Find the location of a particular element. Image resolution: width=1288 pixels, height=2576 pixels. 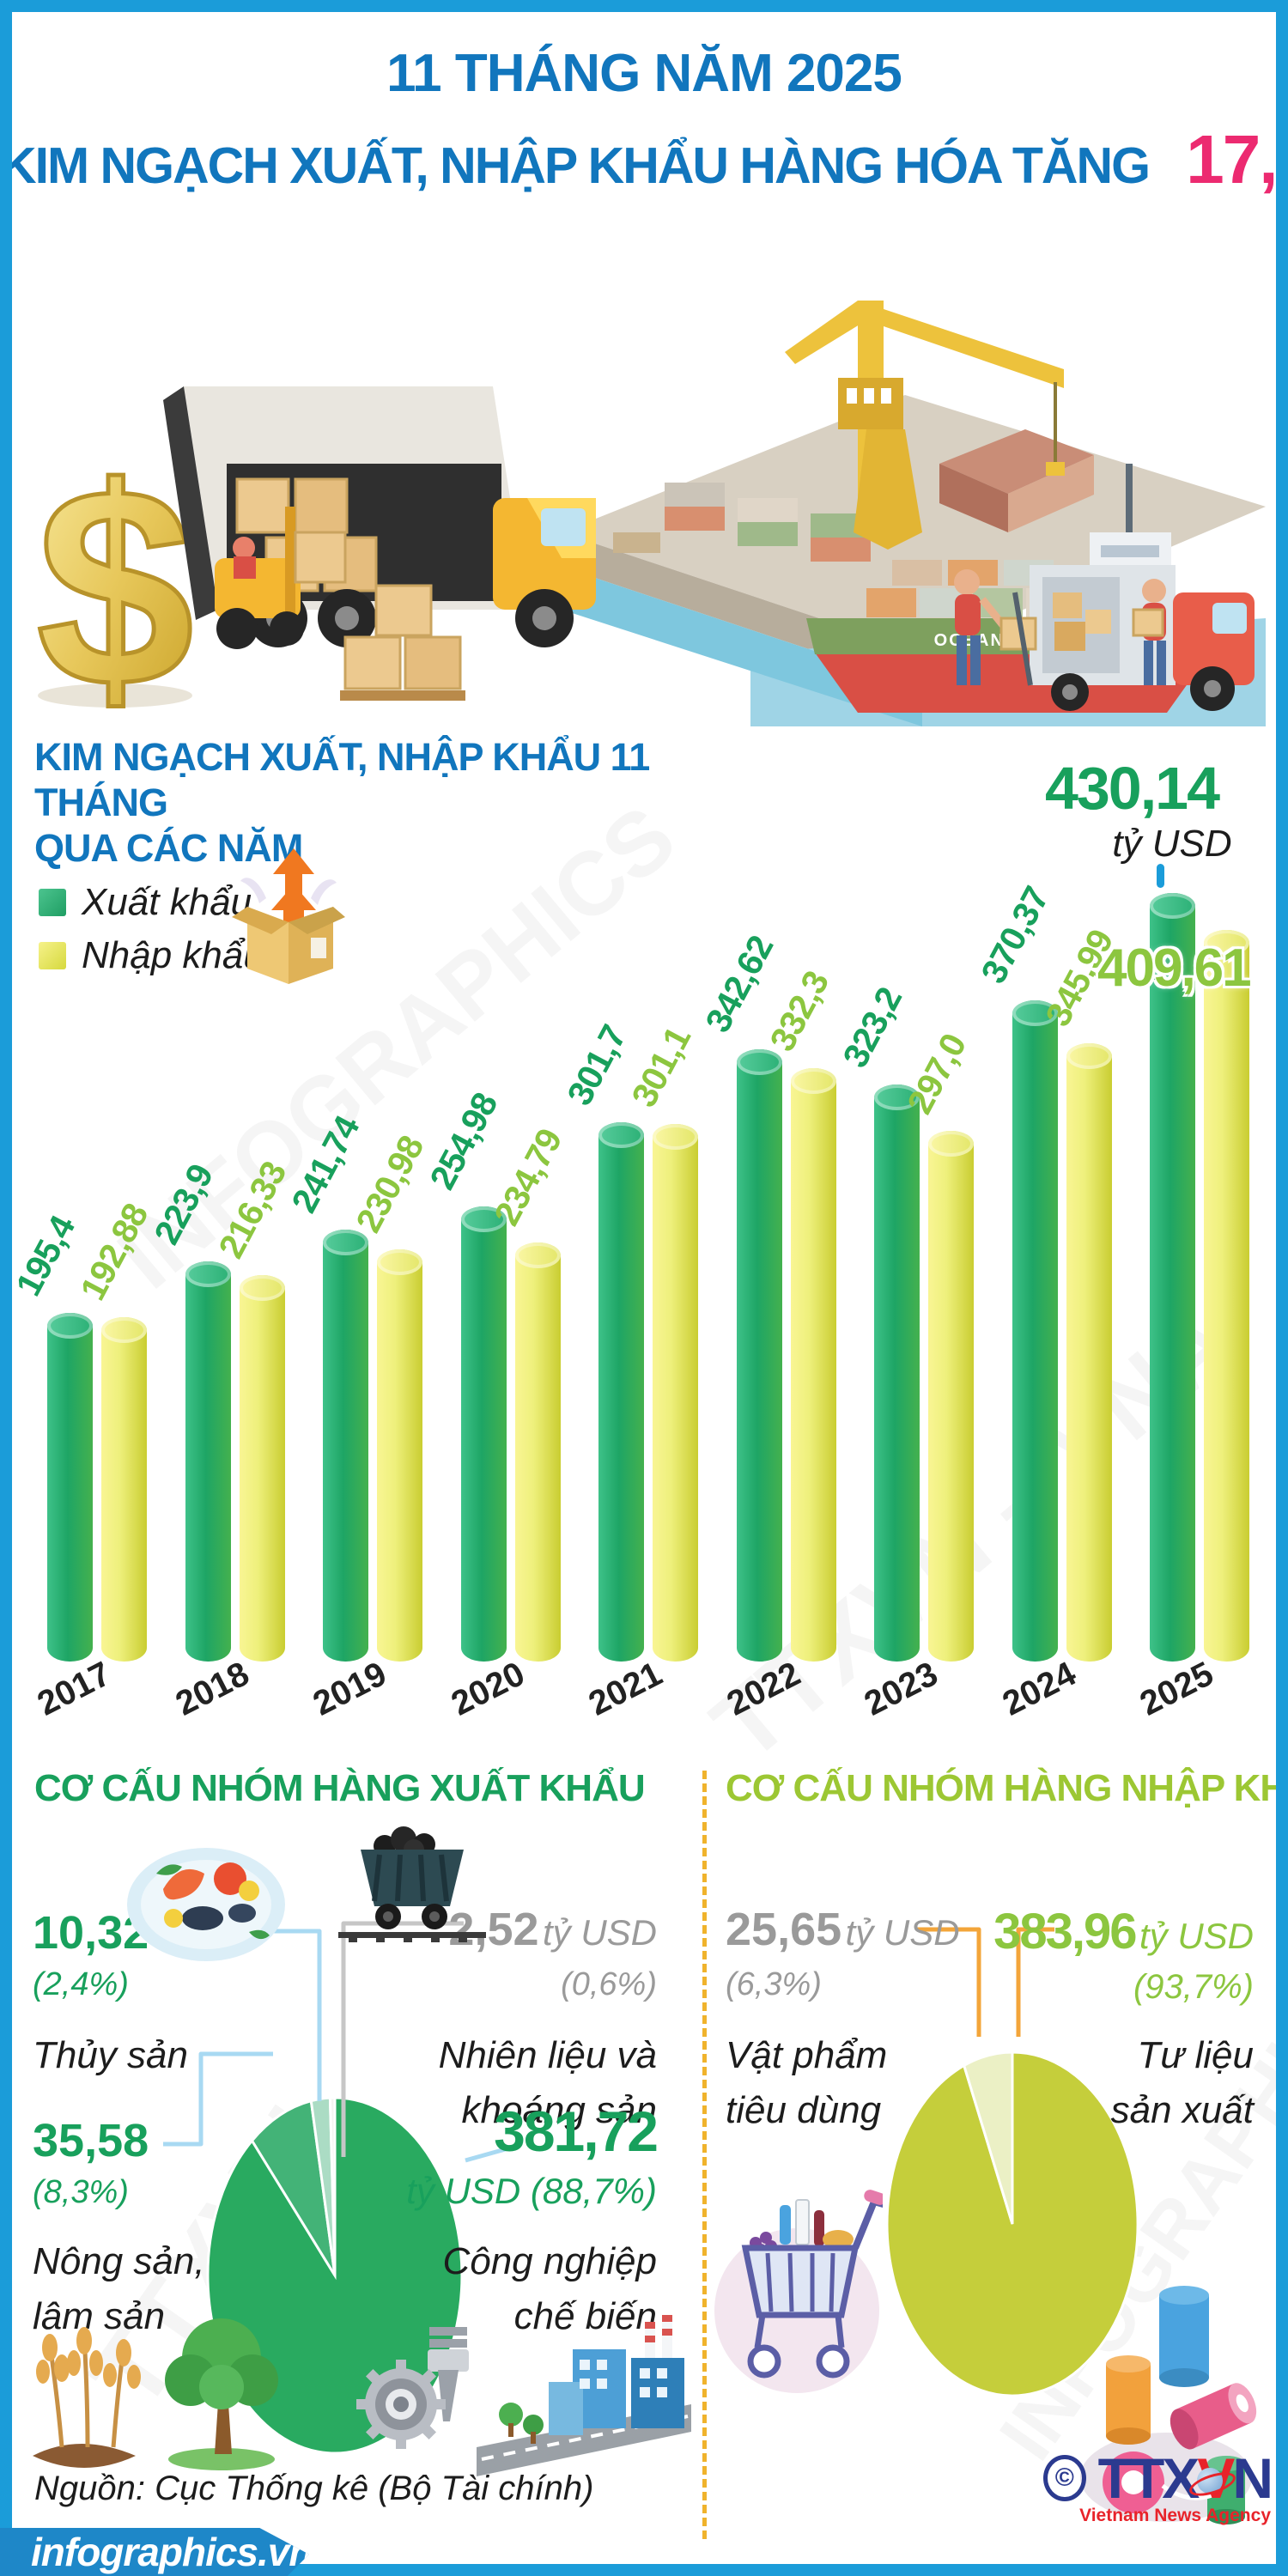

tu-lieu-value: 383,96 tỷ USD is located at coordinates (1123, 1931).